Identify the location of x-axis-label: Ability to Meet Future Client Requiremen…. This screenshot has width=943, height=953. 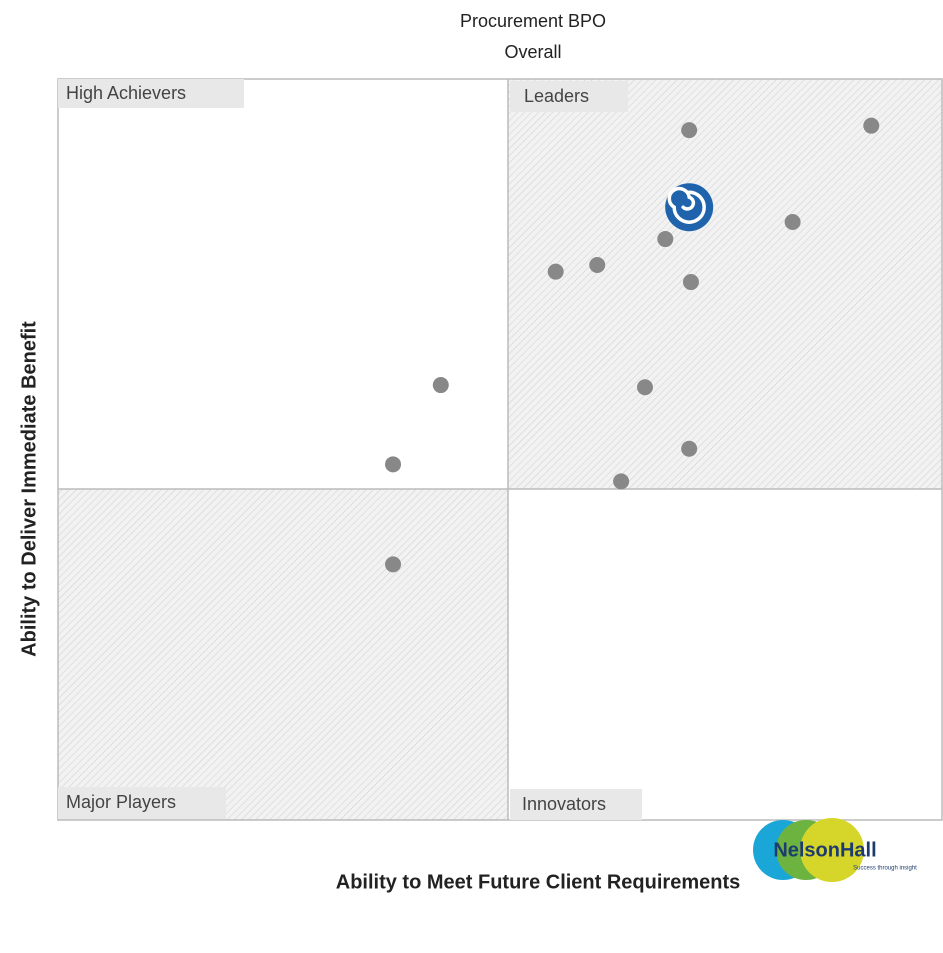
(538, 882).